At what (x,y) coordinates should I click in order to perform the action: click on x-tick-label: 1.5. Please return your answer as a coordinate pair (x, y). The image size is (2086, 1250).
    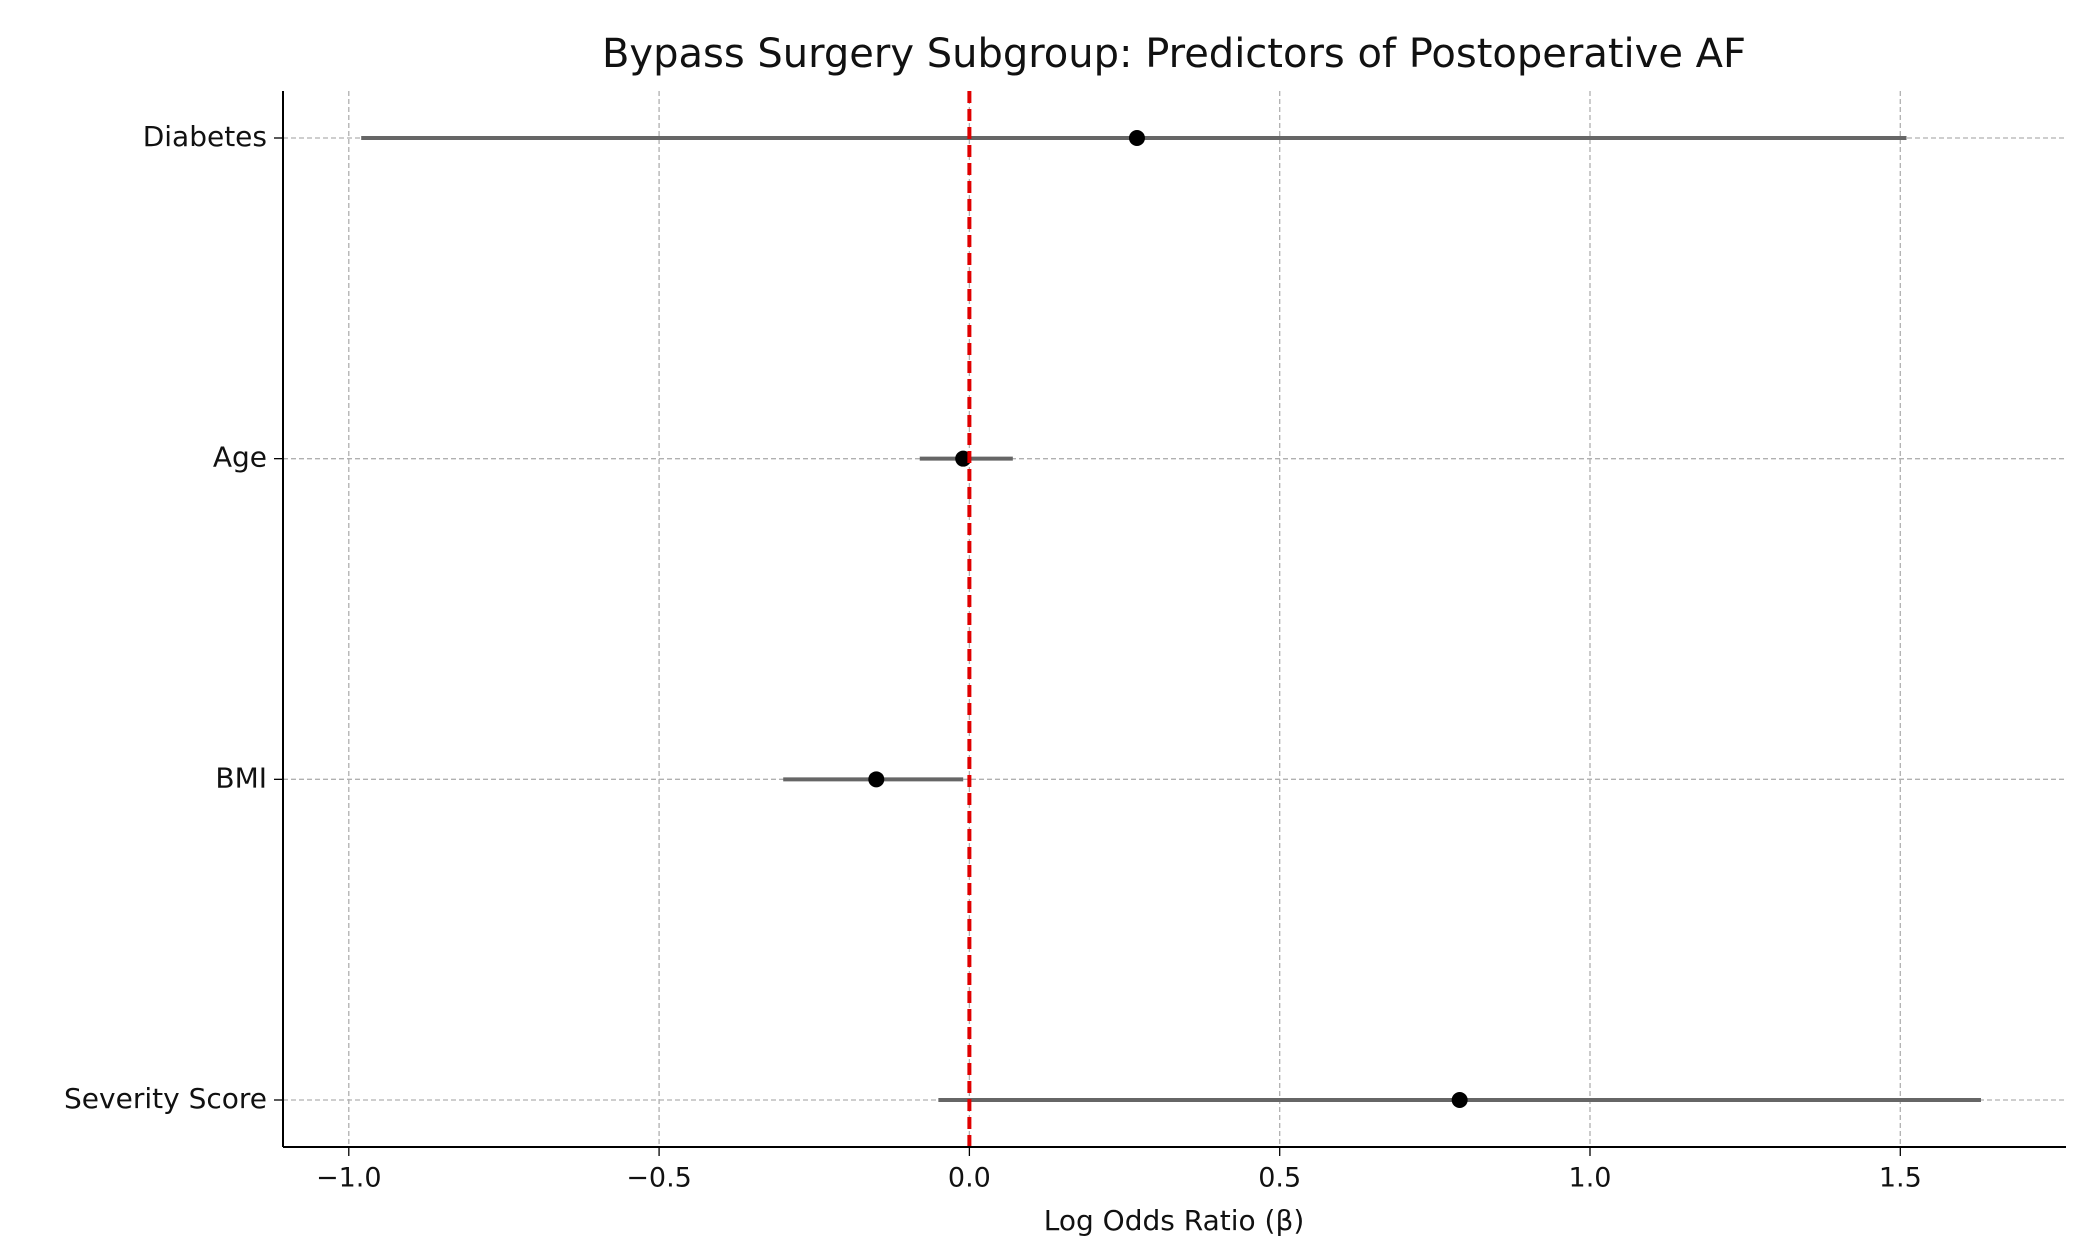
    Looking at the image, I should click on (1900, 1178).